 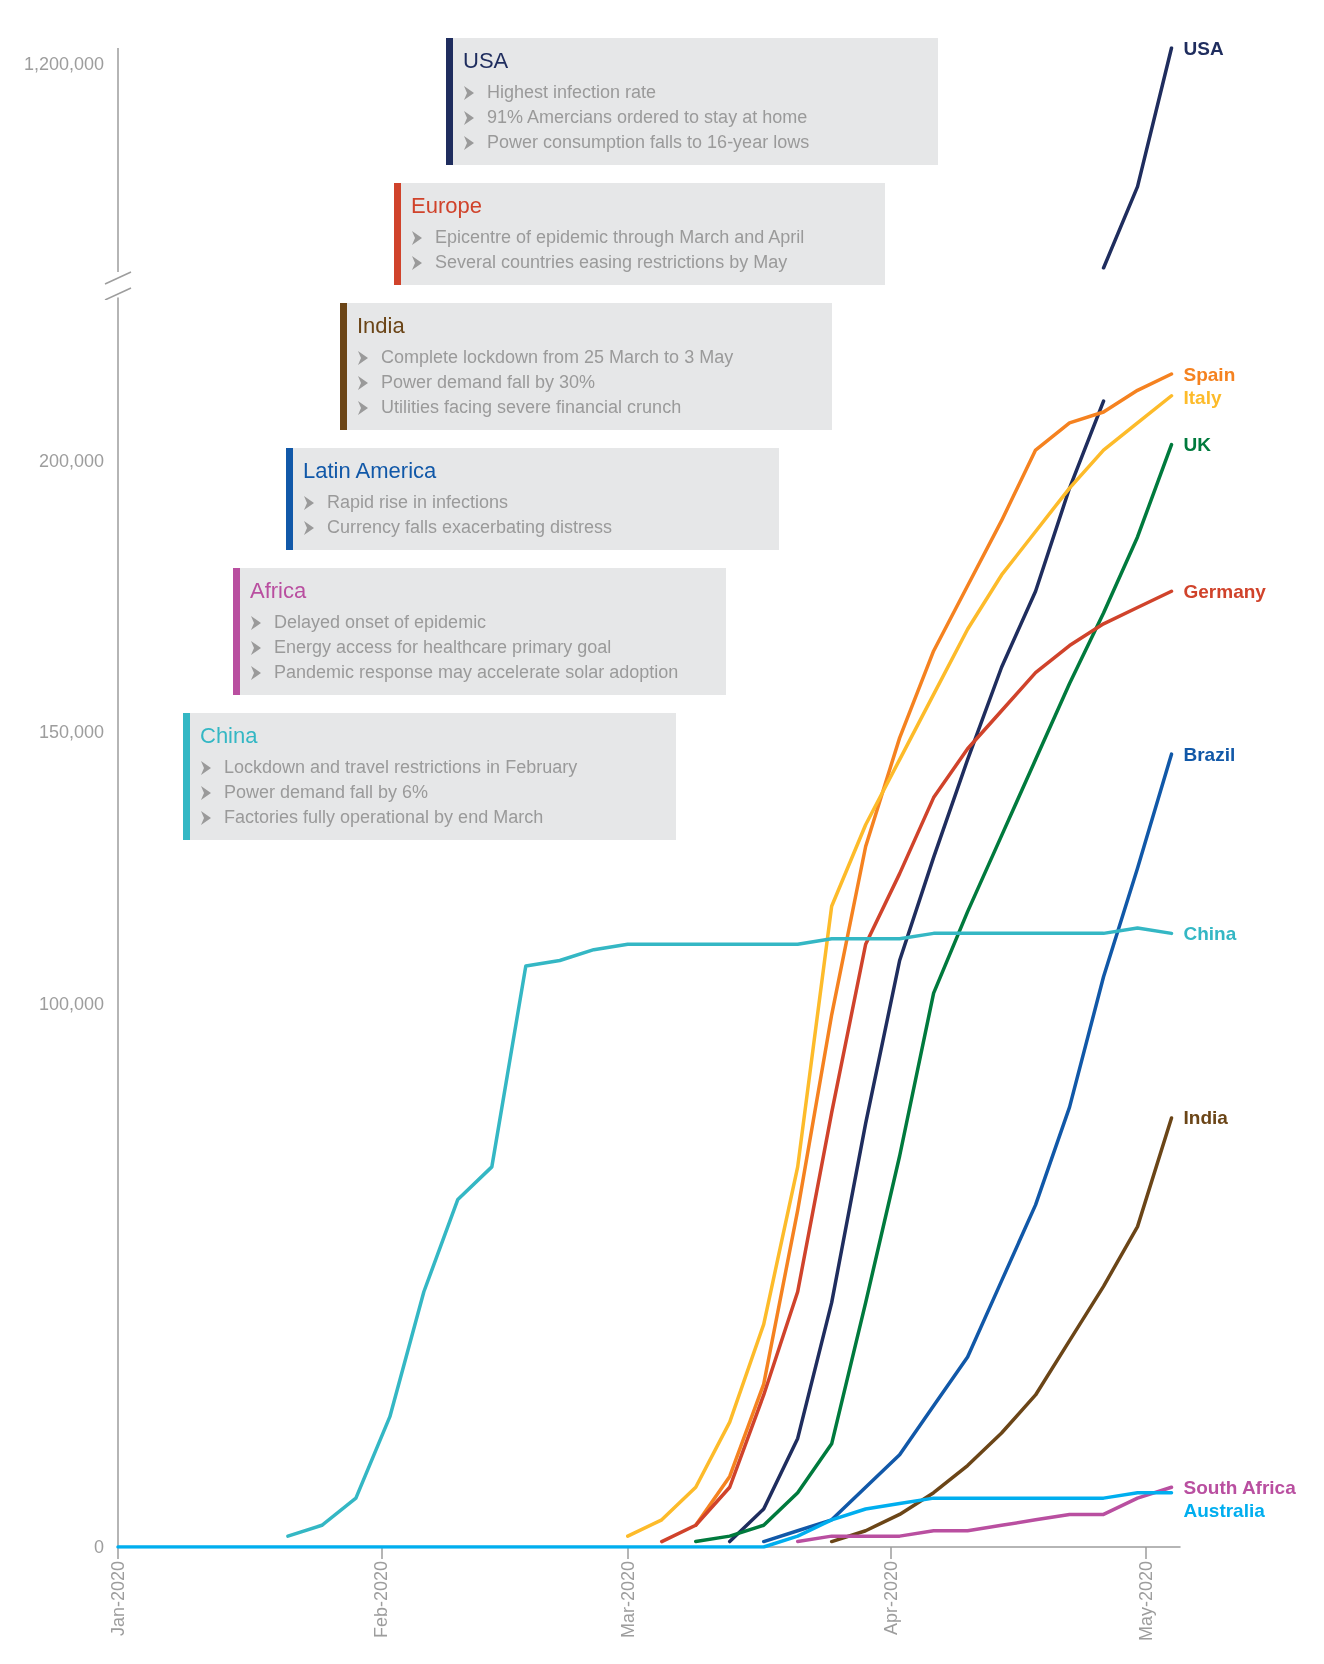 I want to click on series-label: China, so click(x=1210, y=933).